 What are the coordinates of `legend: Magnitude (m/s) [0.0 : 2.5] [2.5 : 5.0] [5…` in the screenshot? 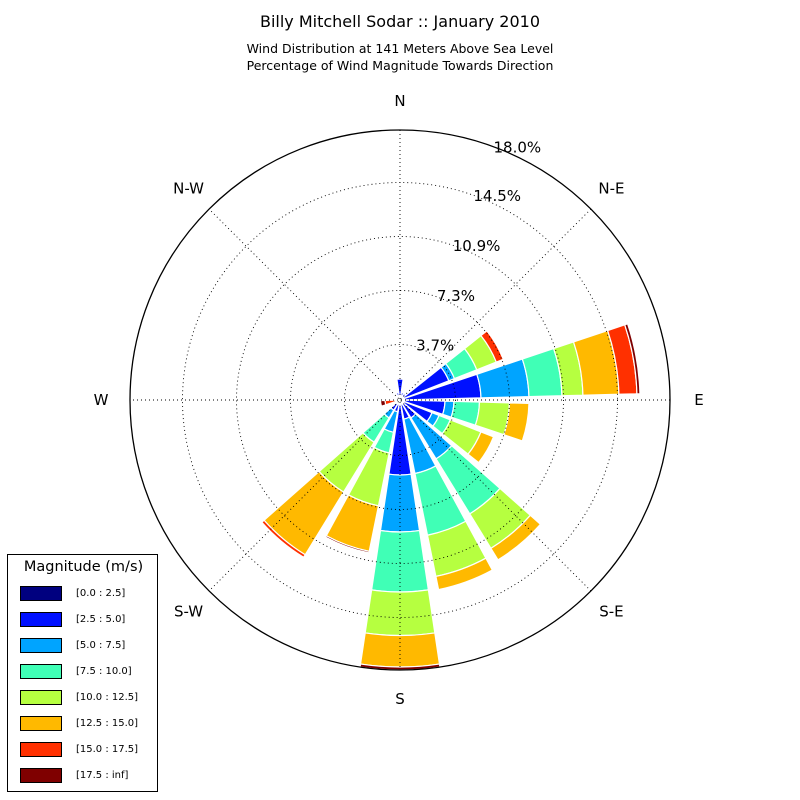 It's located at (82, 673).